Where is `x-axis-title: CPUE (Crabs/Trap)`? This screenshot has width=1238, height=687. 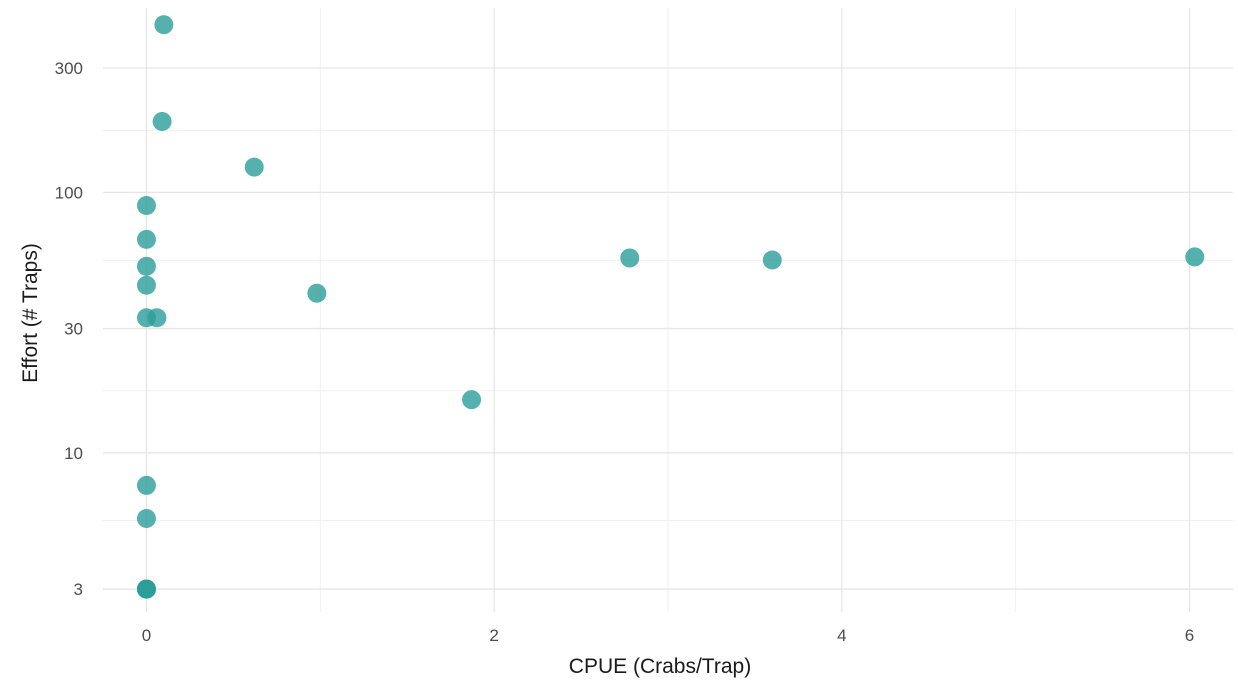 x-axis-title: CPUE (Crabs/Trap) is located at coordinates (660, 666).